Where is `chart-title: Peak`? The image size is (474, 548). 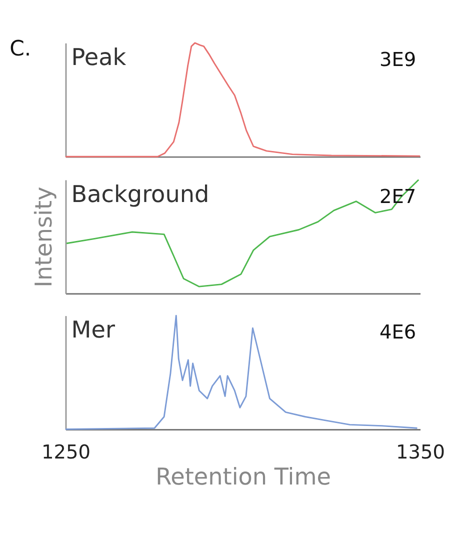 chart-title: Peak is located at coordinates (99, 58).